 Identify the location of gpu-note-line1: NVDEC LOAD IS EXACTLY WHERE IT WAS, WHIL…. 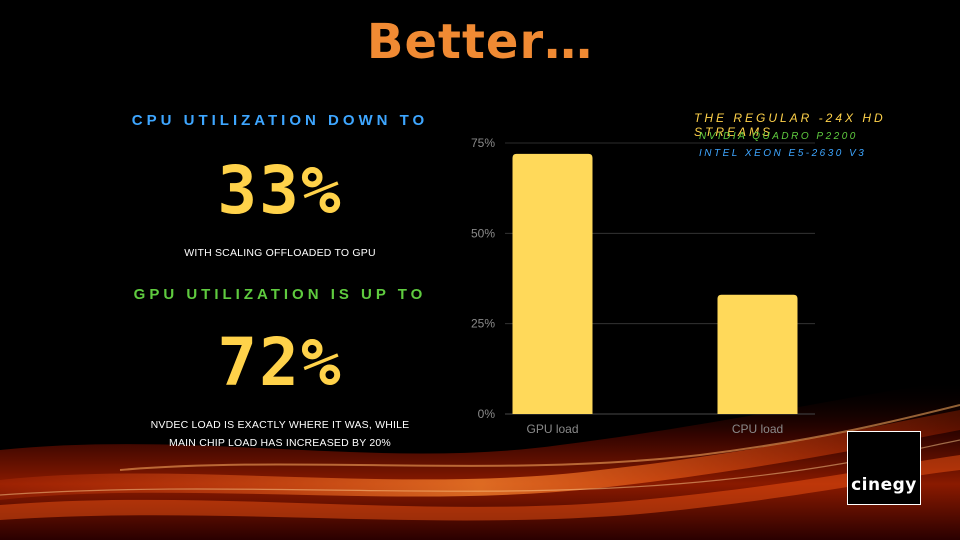
(280, 425).